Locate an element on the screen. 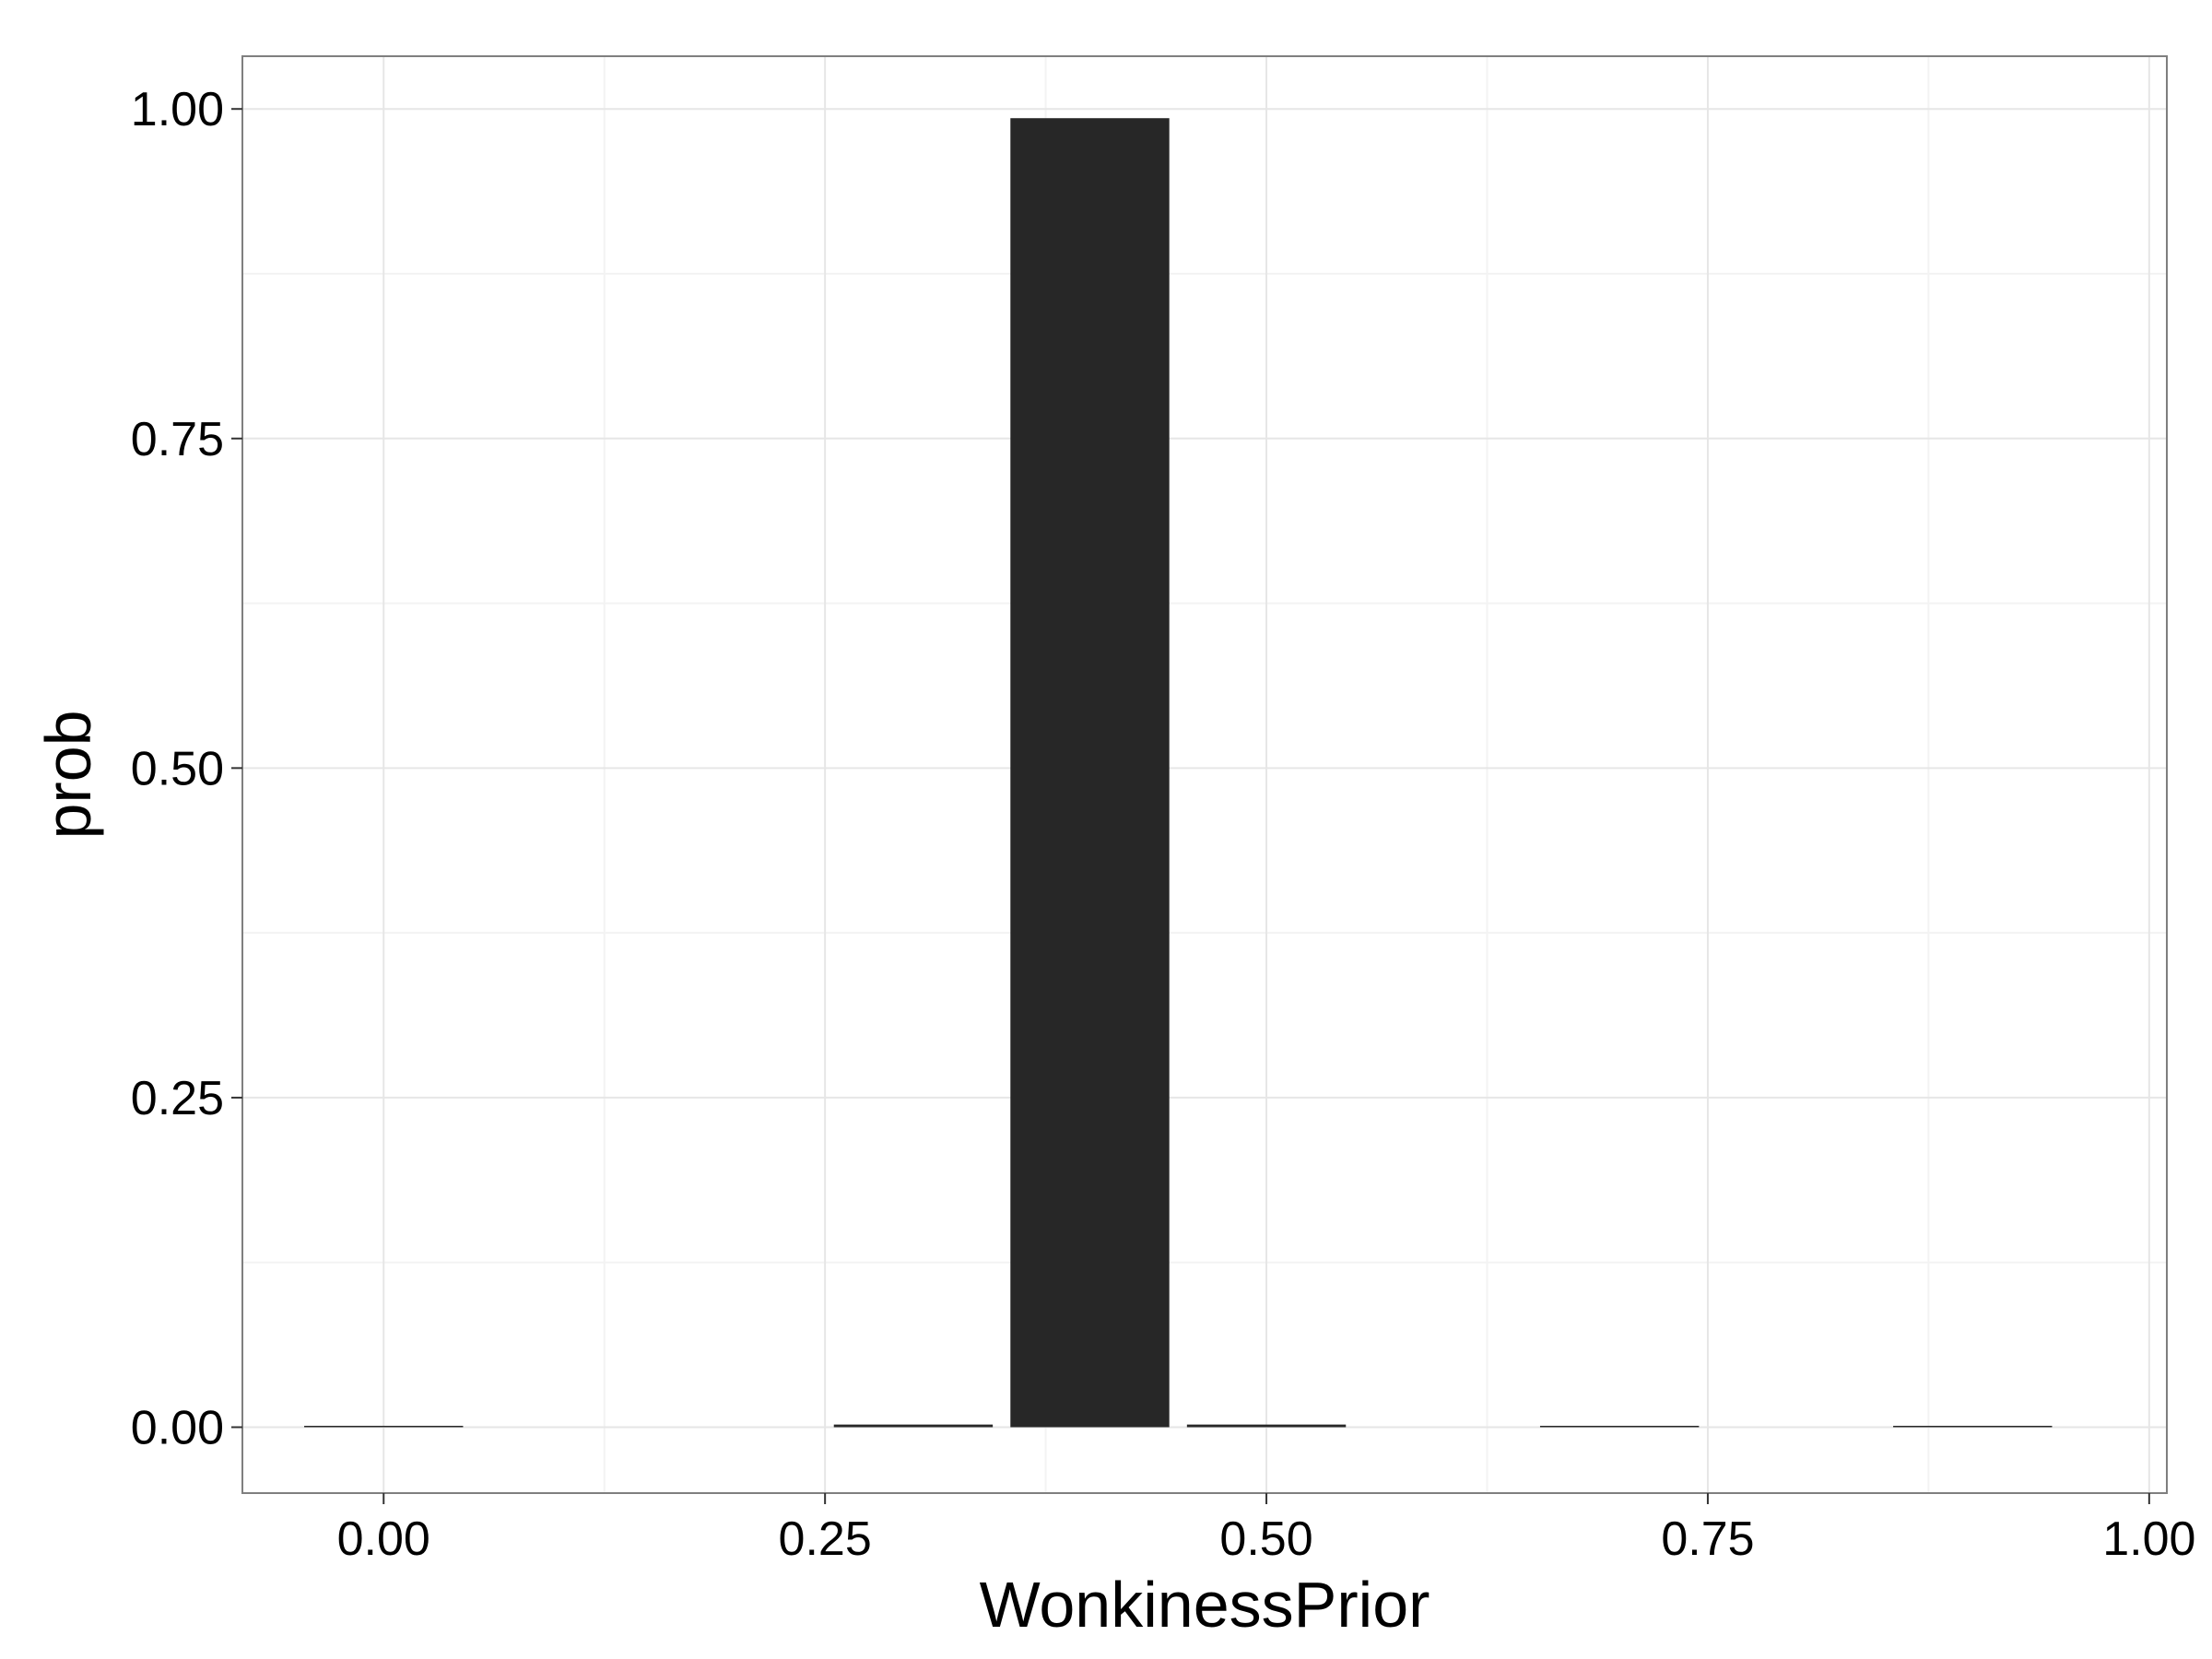  y-tick-label: 0.25 is located at coordinates (177, 1098).